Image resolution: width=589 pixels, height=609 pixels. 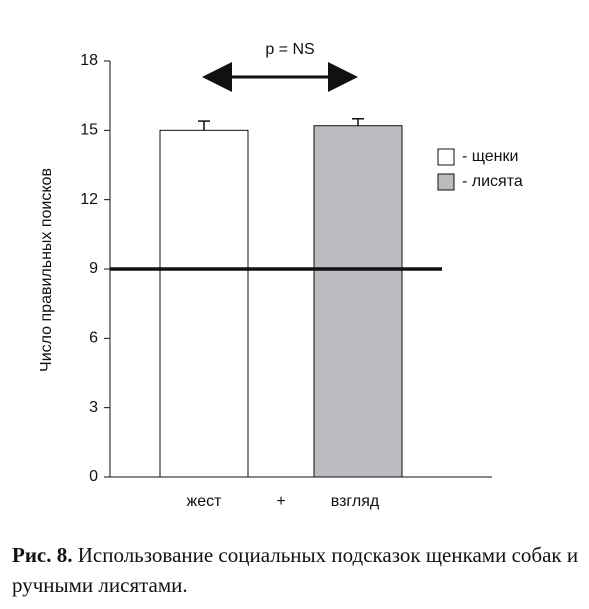 What do you see at coordinates (89, 199) in the screenshot?
I see `y-tick-label: 12` at bounding box center [89, 199].